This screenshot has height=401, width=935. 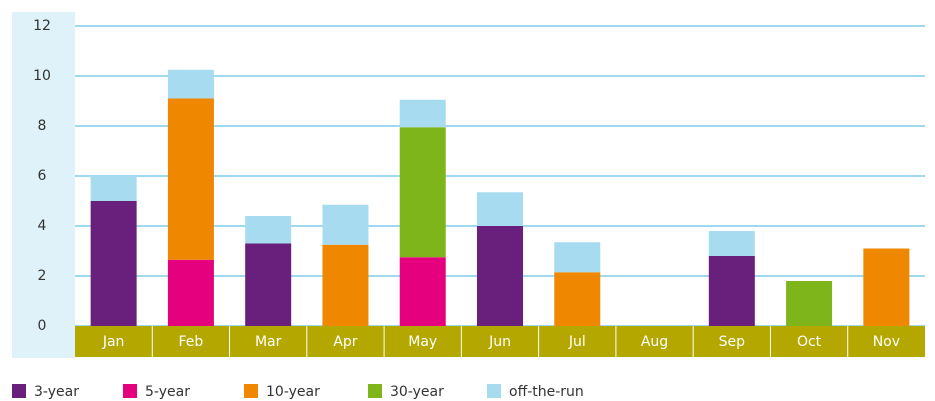 I want to click on category-band, so click(x=500, y=341).